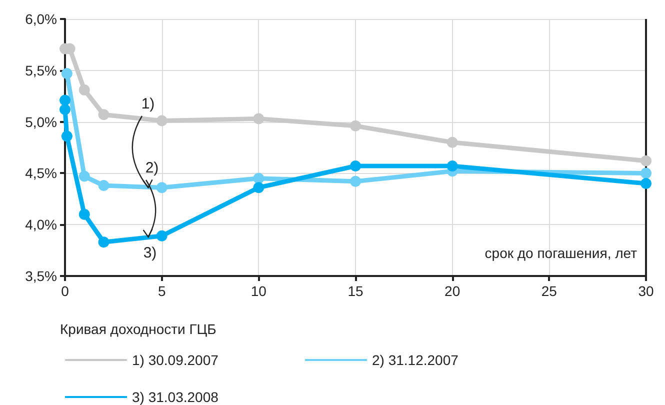  Describe the element at coordinates (561, 253) in the screenshot. I see `x-axis-title: срок до погашения, лет` at that location.